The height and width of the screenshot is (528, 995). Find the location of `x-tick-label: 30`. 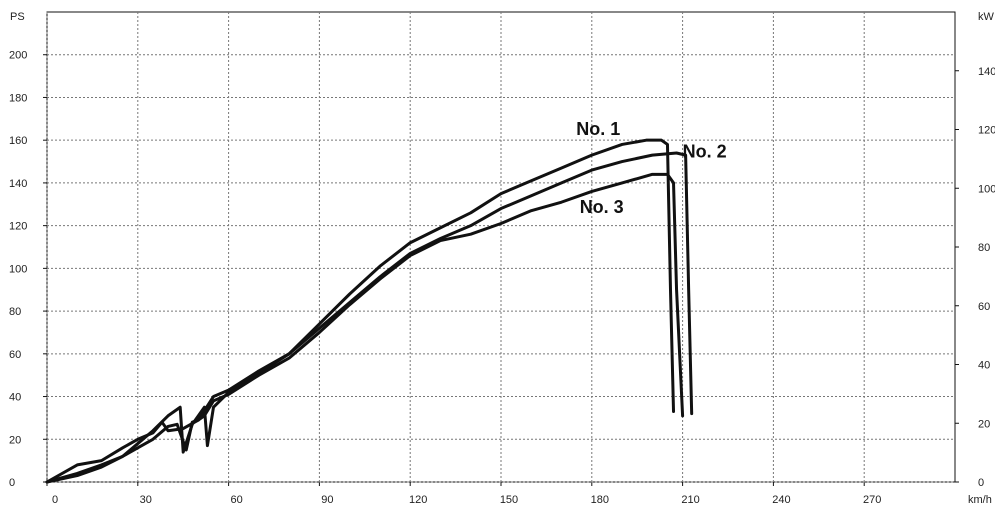

x-tick-label: 30 is located at coordinates (146, 500).